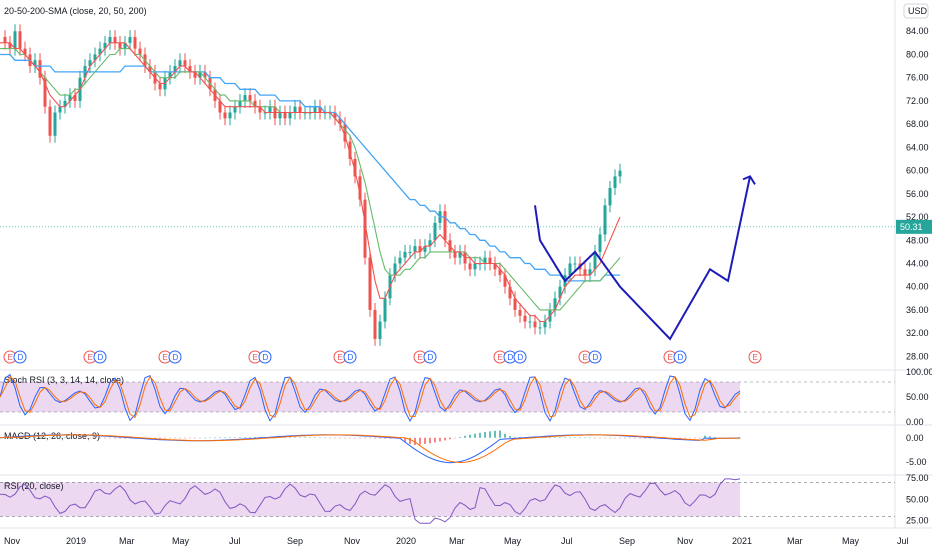 This screenshot has height=550, width=932. Describe the element at coordinates (917, 147) in the screenshot. I see `main-y-tick-5: 64.00` at that location.